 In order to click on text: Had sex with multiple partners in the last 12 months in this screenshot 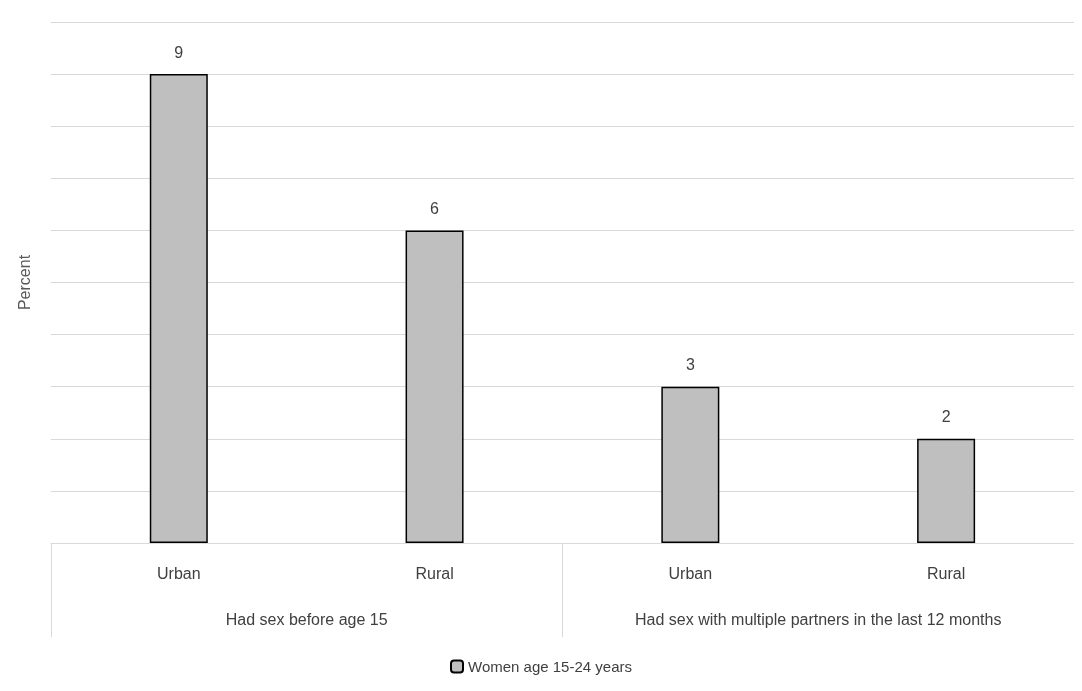, I will do `click(818, 619)`.